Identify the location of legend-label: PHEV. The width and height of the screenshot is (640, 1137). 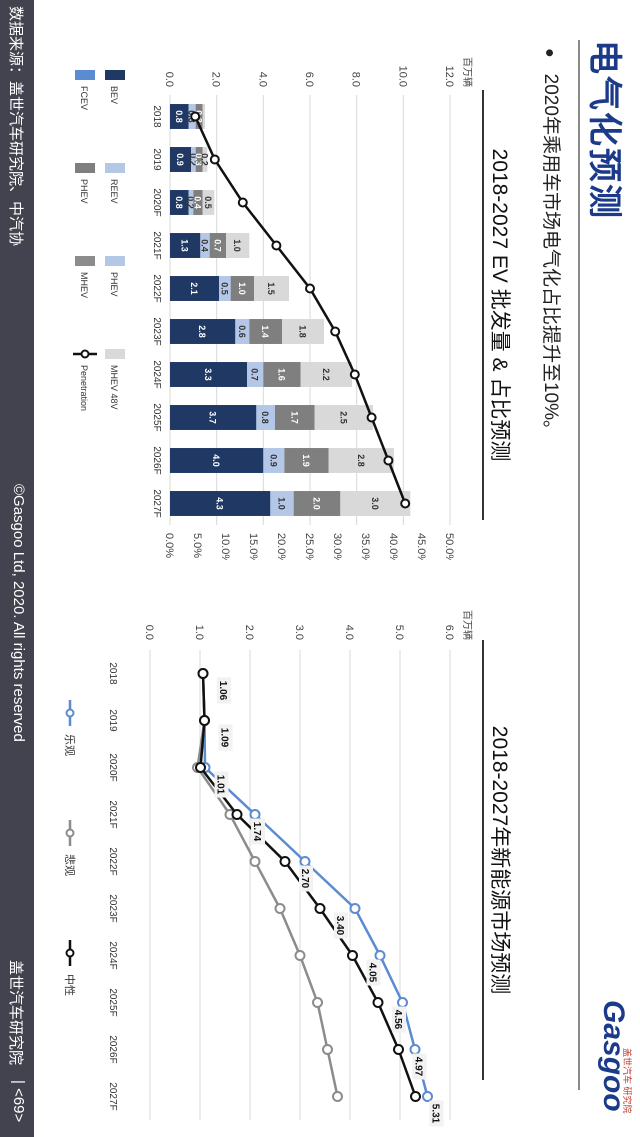
(84, 191).